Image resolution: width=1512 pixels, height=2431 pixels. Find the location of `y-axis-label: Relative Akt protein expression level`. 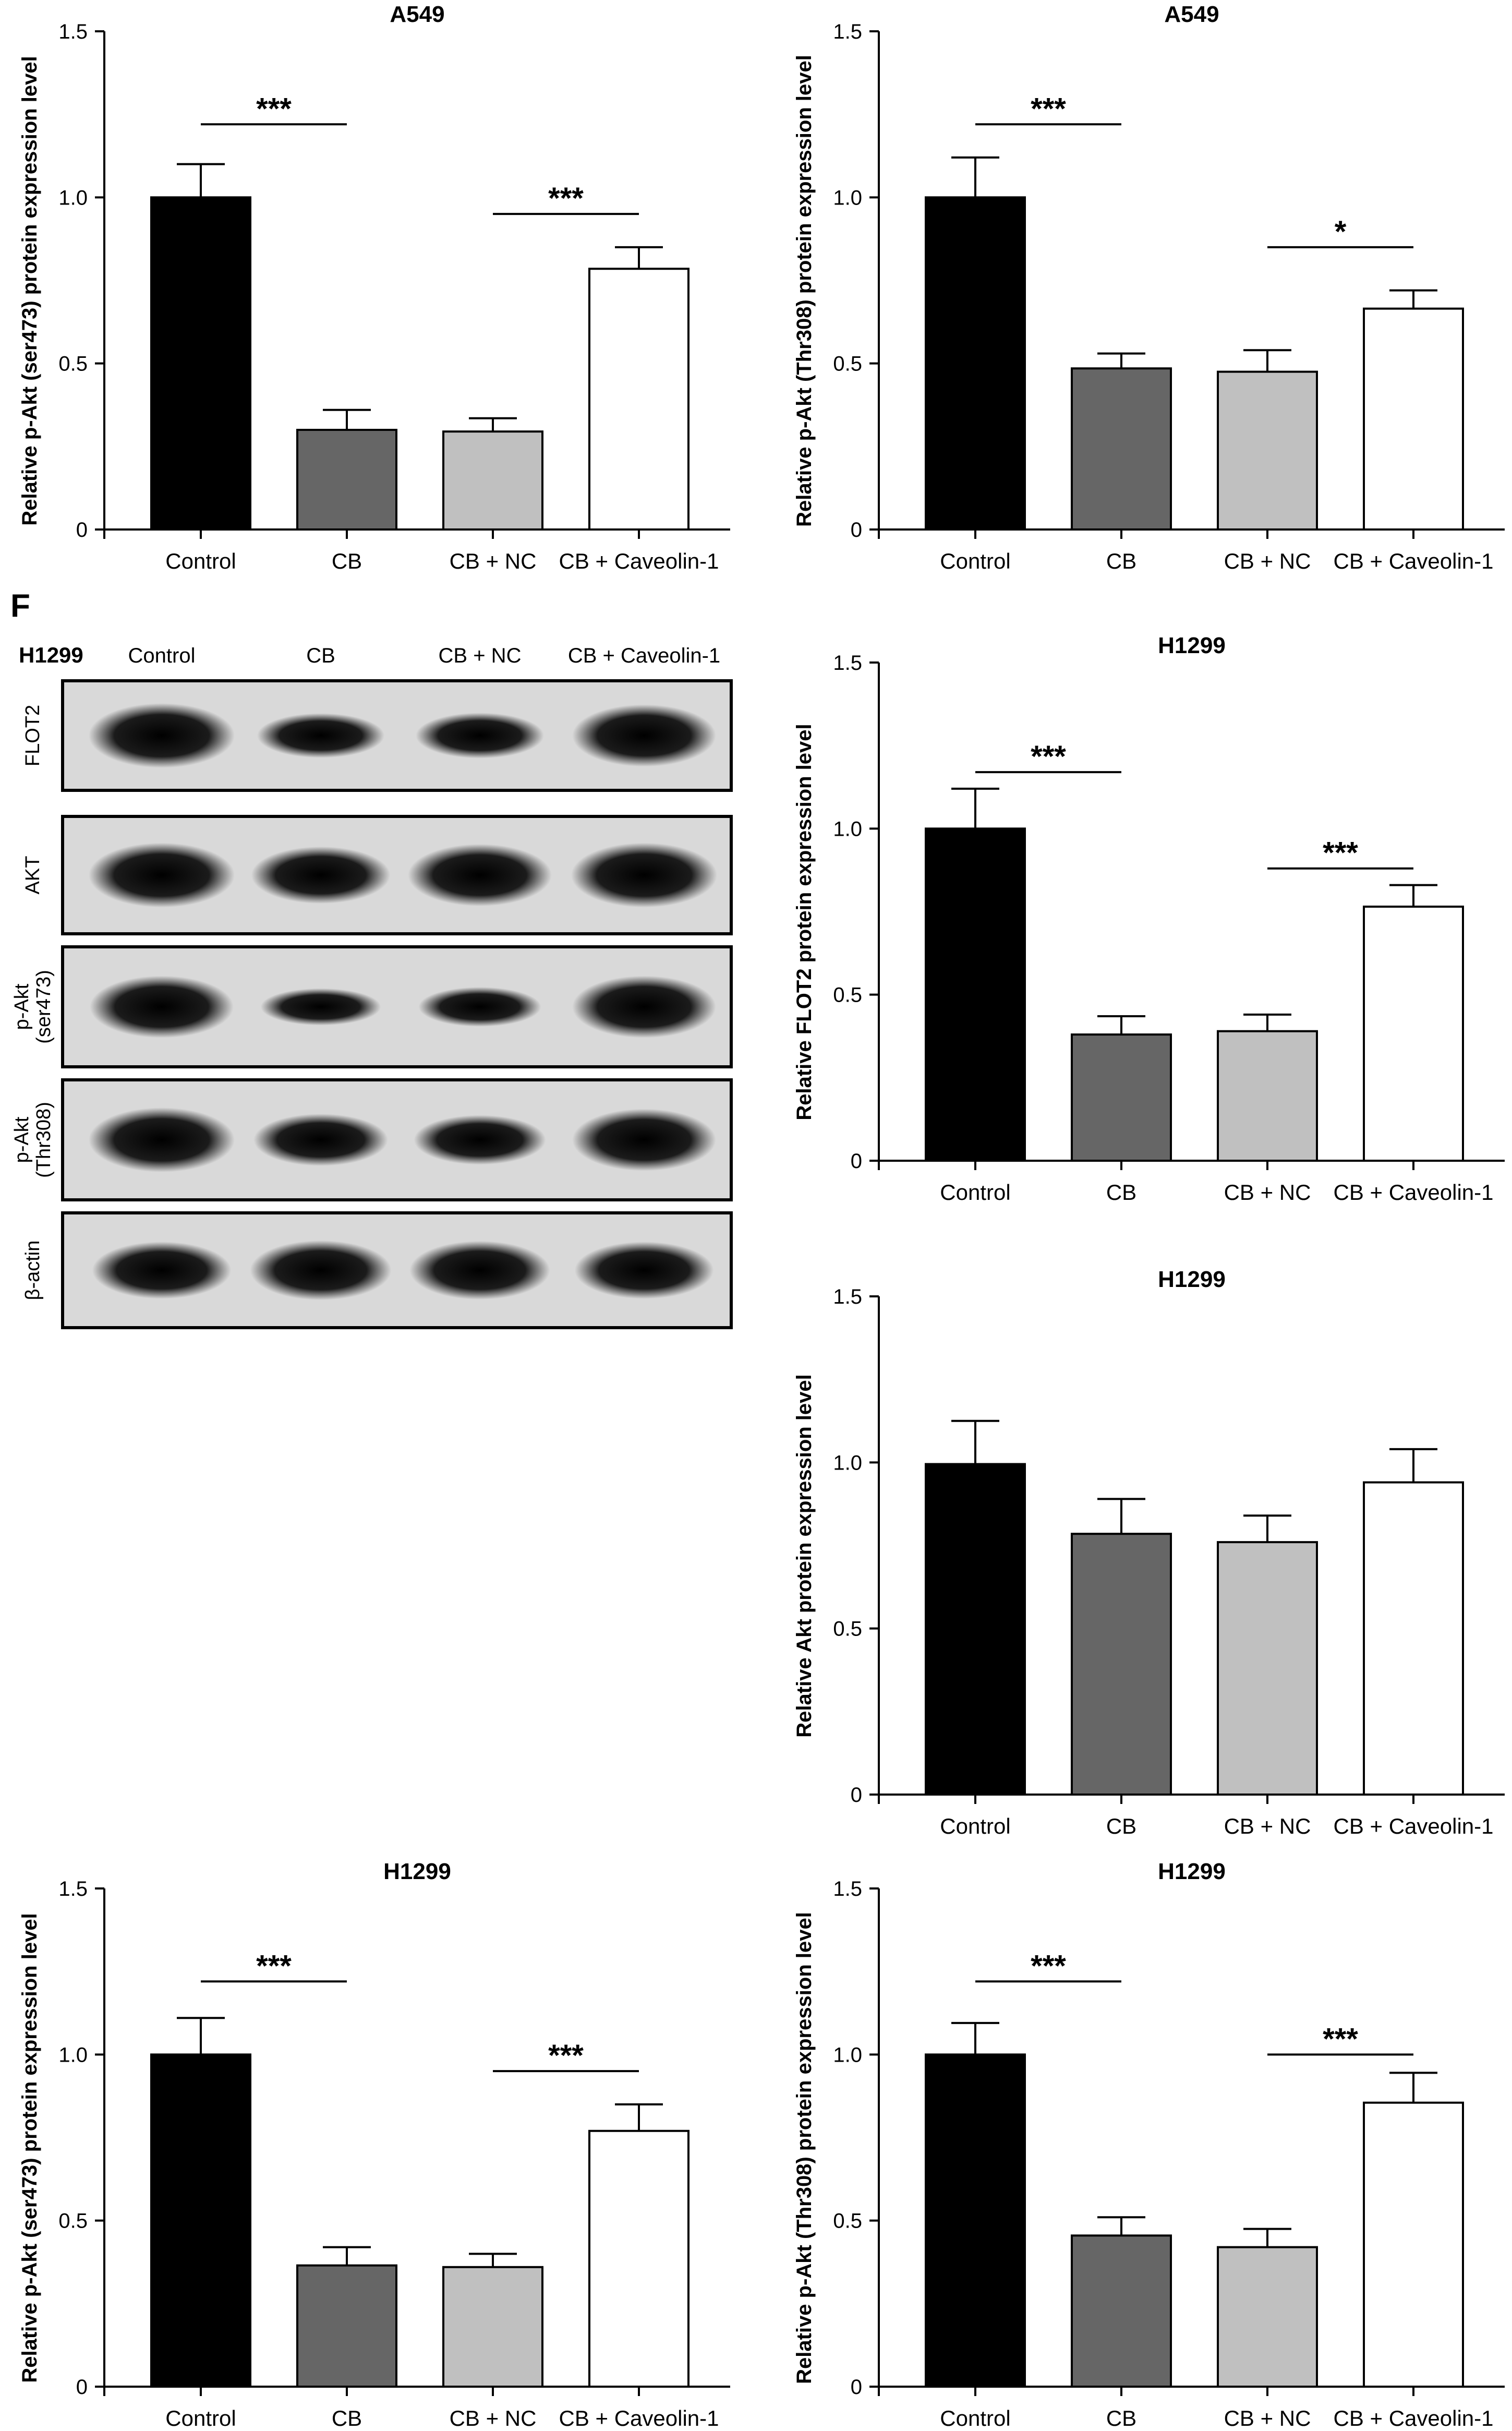

y-axis-label: Relative Akt protein expression level is located at coordinates (804, 1556).